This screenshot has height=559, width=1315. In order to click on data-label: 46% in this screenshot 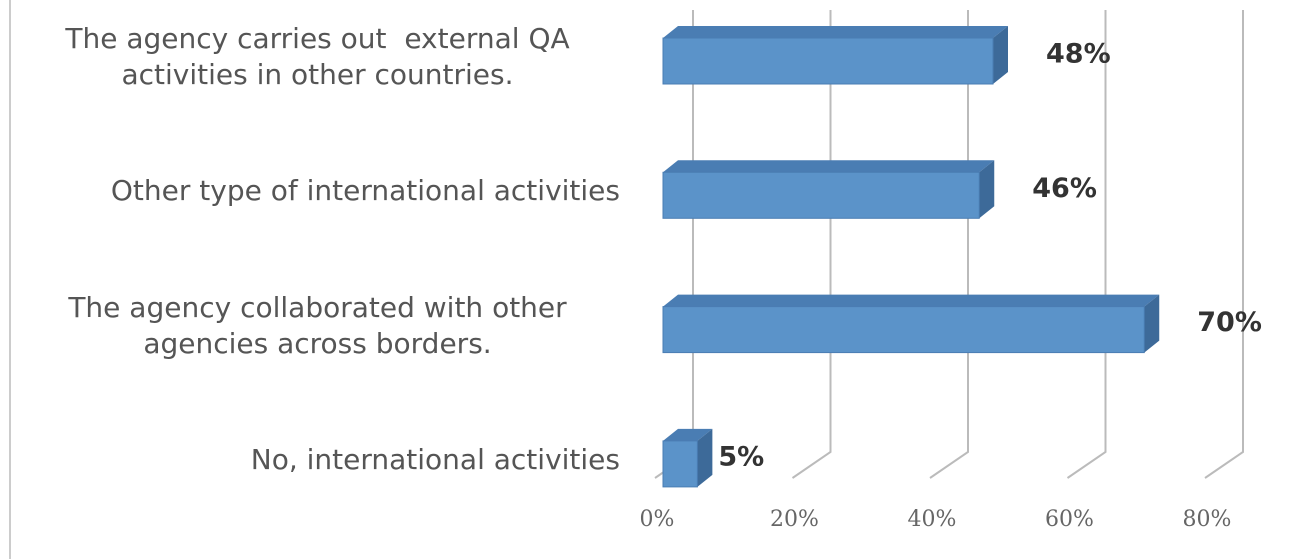, I will do `click(1064, 188)`.